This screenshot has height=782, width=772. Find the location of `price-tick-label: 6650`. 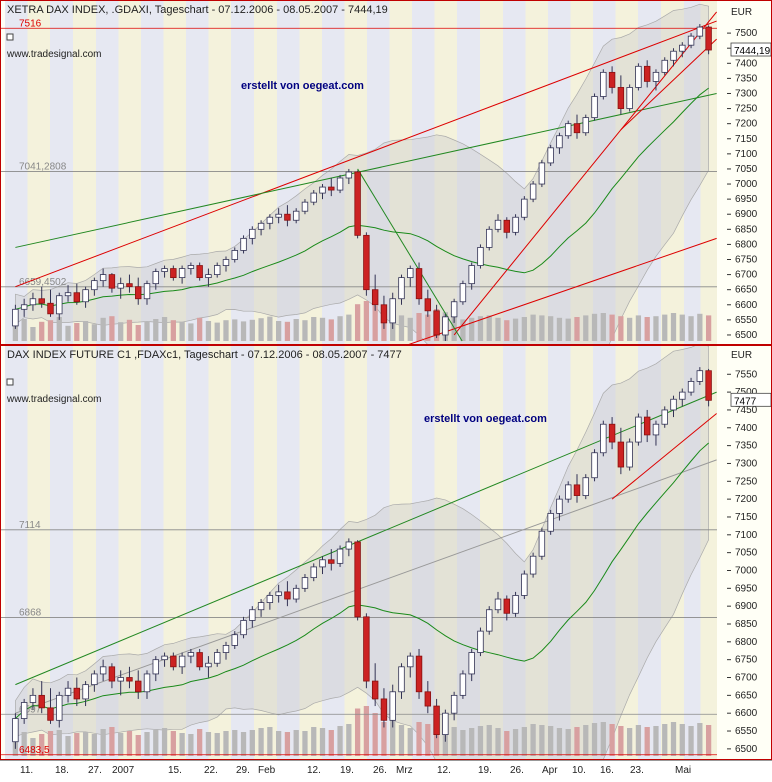

price-tick-label: 6650 is located at coordinates (746, 695).